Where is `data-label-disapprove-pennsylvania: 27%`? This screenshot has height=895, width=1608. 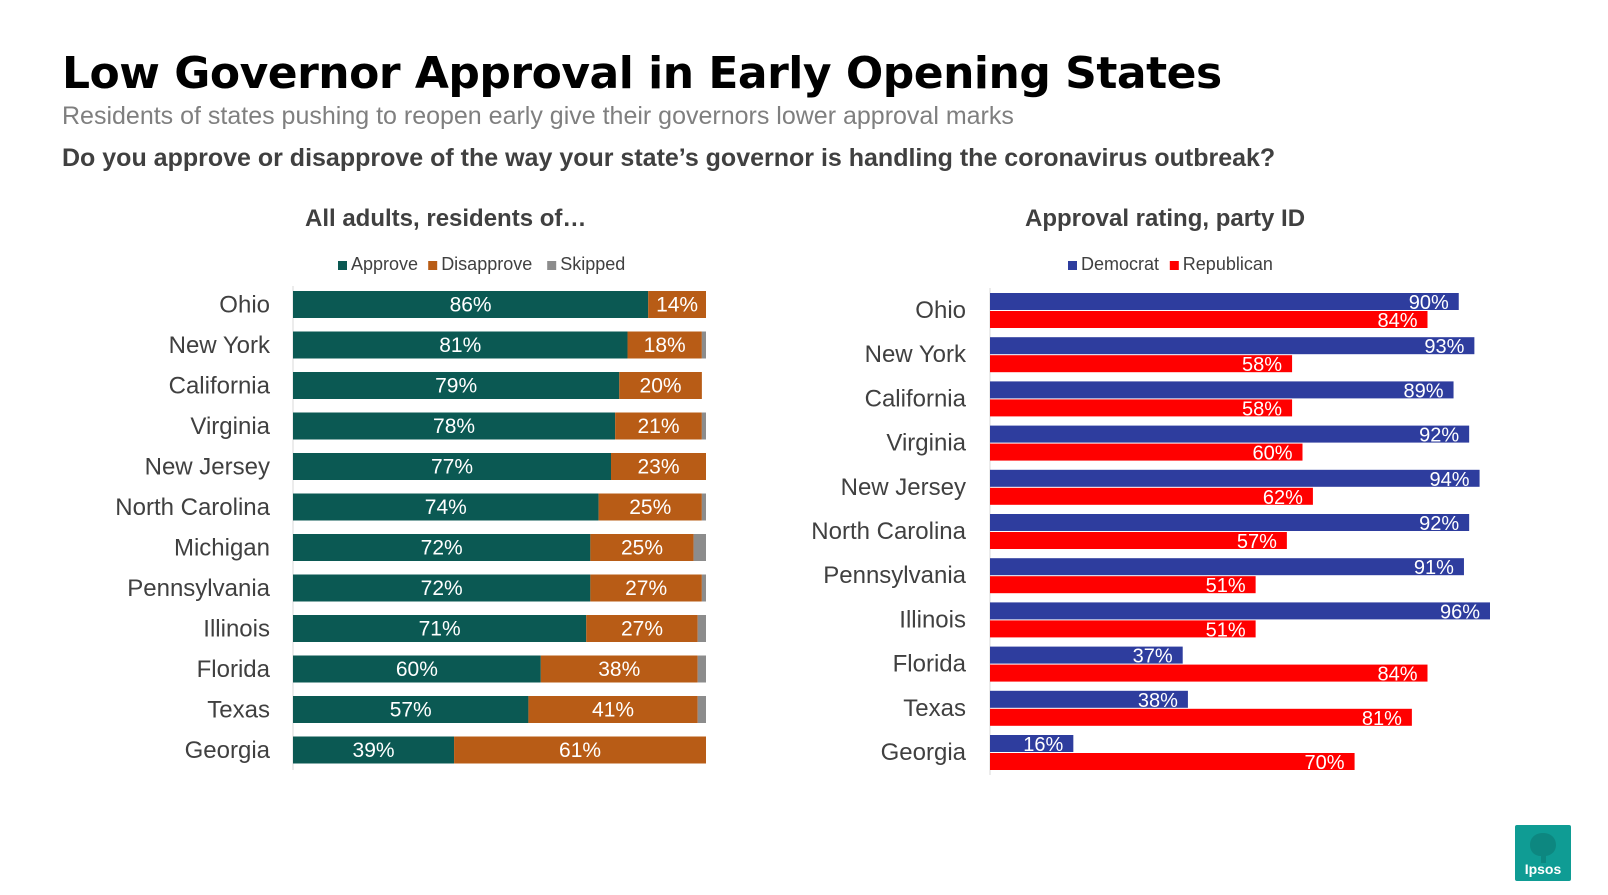 data-label-disapprove-pennsylvania: 27% is located at coordinates (646, 588).